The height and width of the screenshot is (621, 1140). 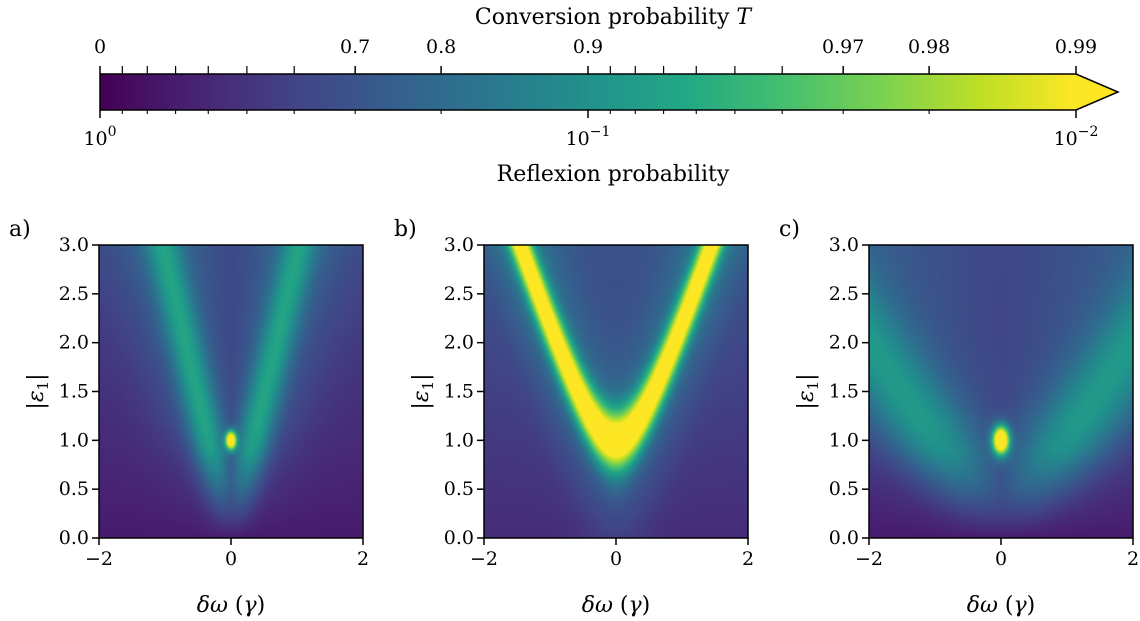 What do you see at coordinates (614, 17) in the screenshot?
I see `colorbar-top-label: Conversion probability T` at bounding box center [614, 17].